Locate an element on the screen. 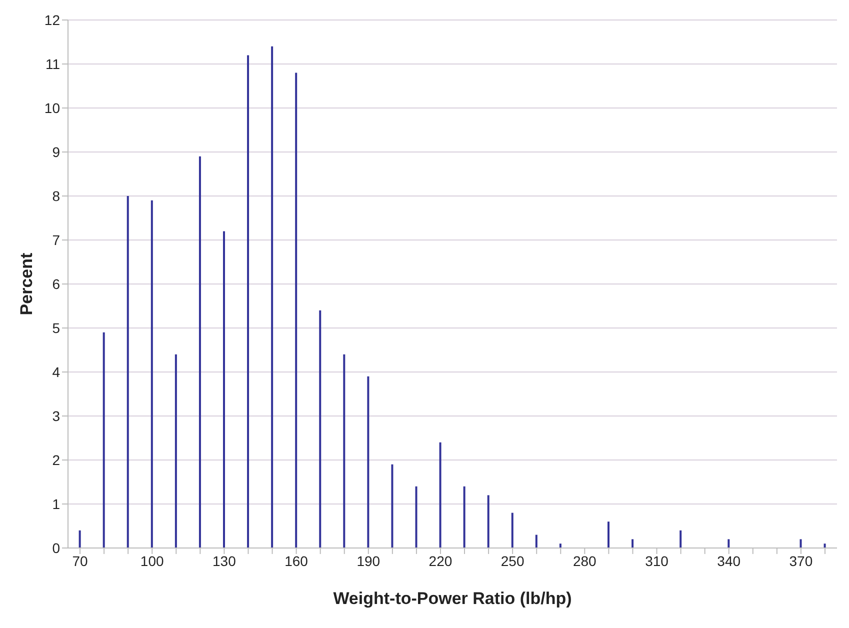  x-tick-label: 160 is located at coordinates (296, 560).